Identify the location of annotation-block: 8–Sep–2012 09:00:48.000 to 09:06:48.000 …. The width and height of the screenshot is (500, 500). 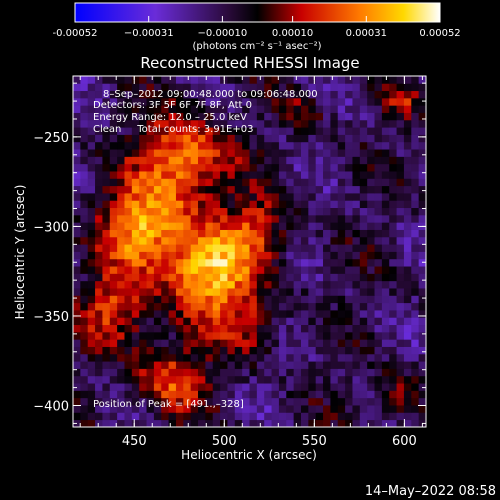
(205, 112).